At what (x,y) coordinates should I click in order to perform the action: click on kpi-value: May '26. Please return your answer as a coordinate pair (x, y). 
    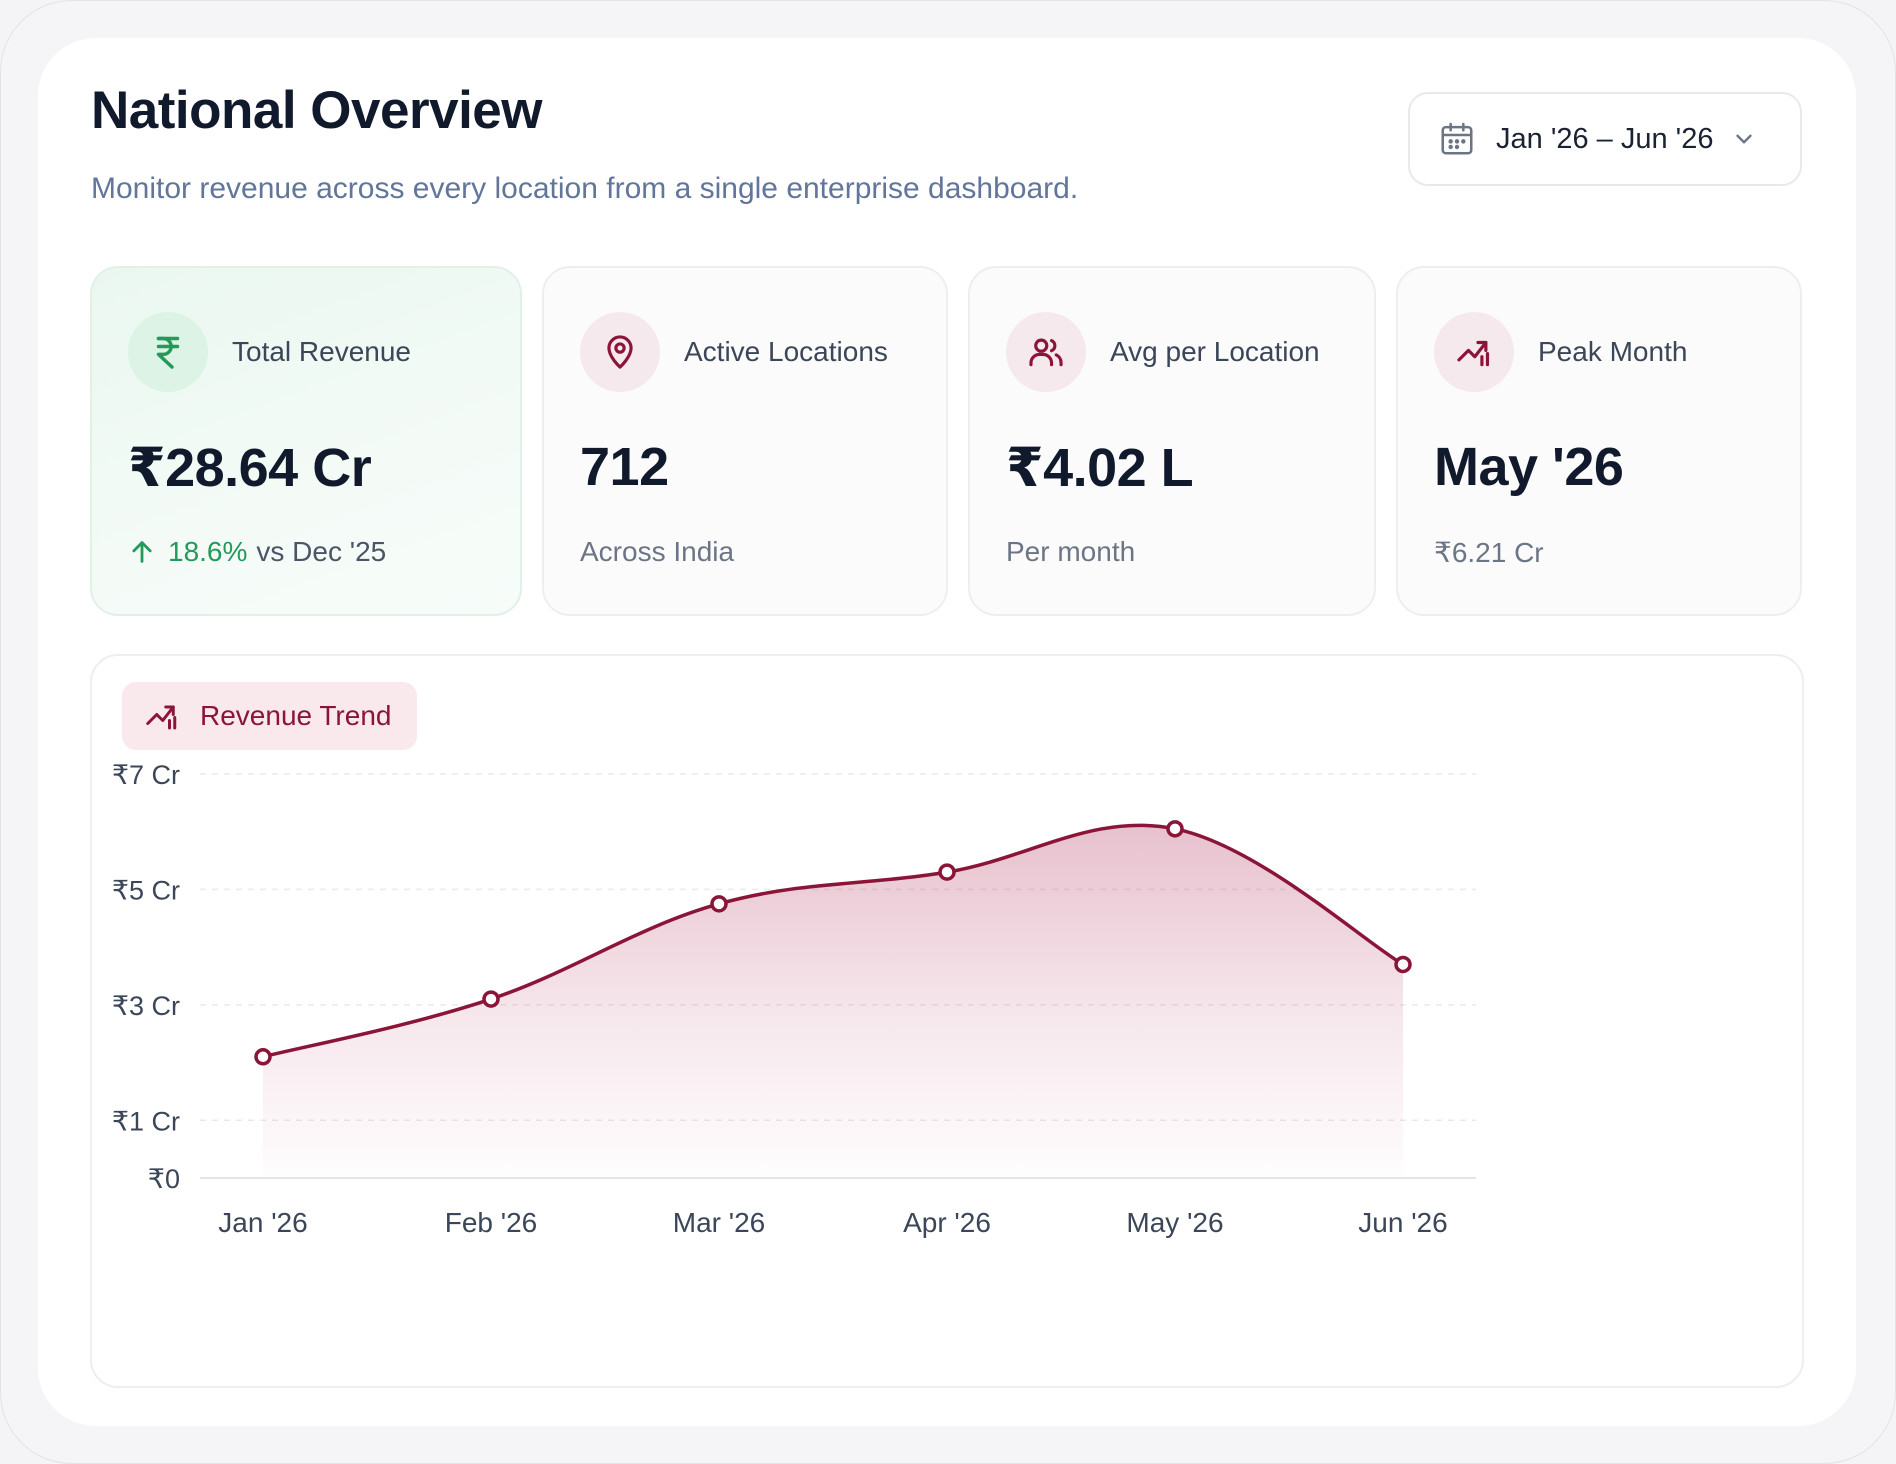
    Looking at the image, I should click on (1529, 467).